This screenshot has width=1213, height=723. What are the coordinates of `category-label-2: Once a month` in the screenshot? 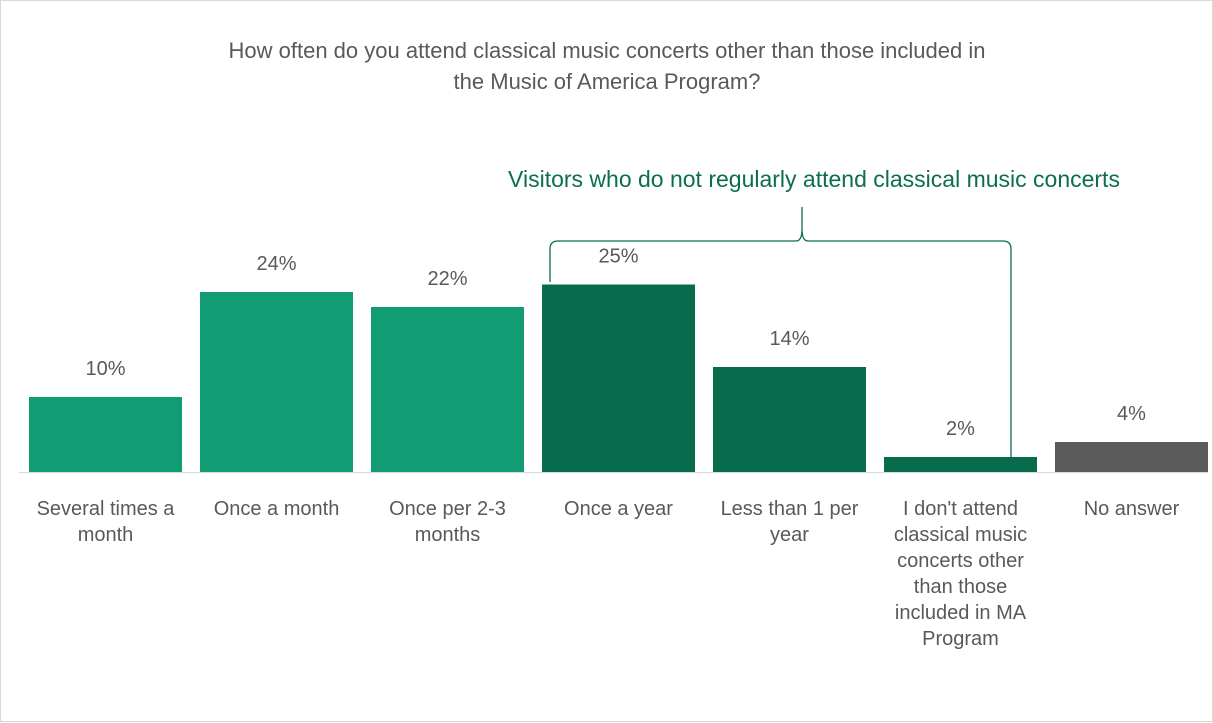 It's located at (277, 509).